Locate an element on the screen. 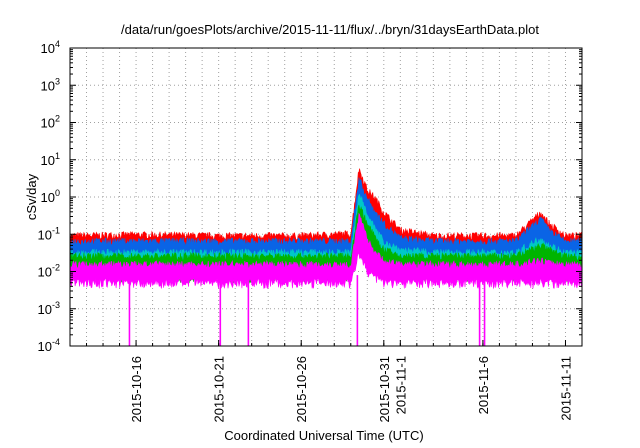 This screenshot has width=640, height=448. x-tick-label: 2015-10-16 is located at coordinates (136, 389).